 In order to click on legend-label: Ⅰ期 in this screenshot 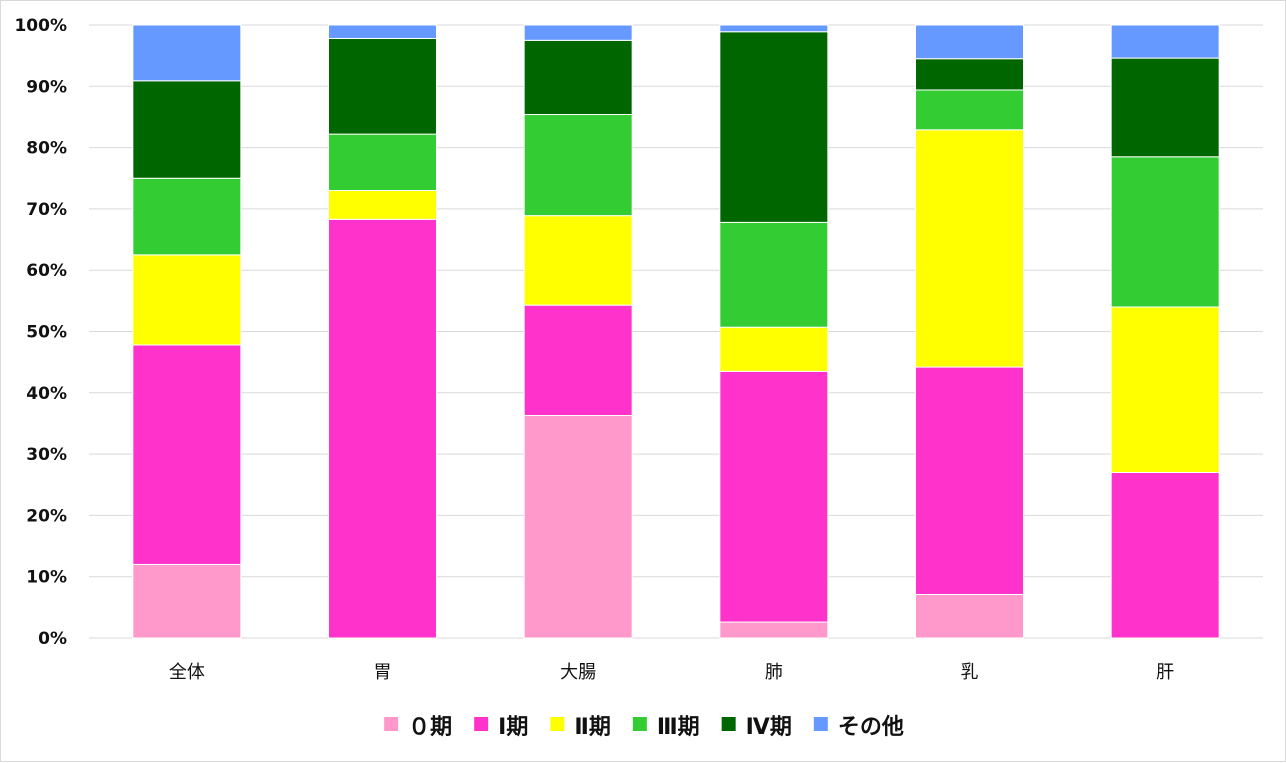, I will do `click(513, 727)`.